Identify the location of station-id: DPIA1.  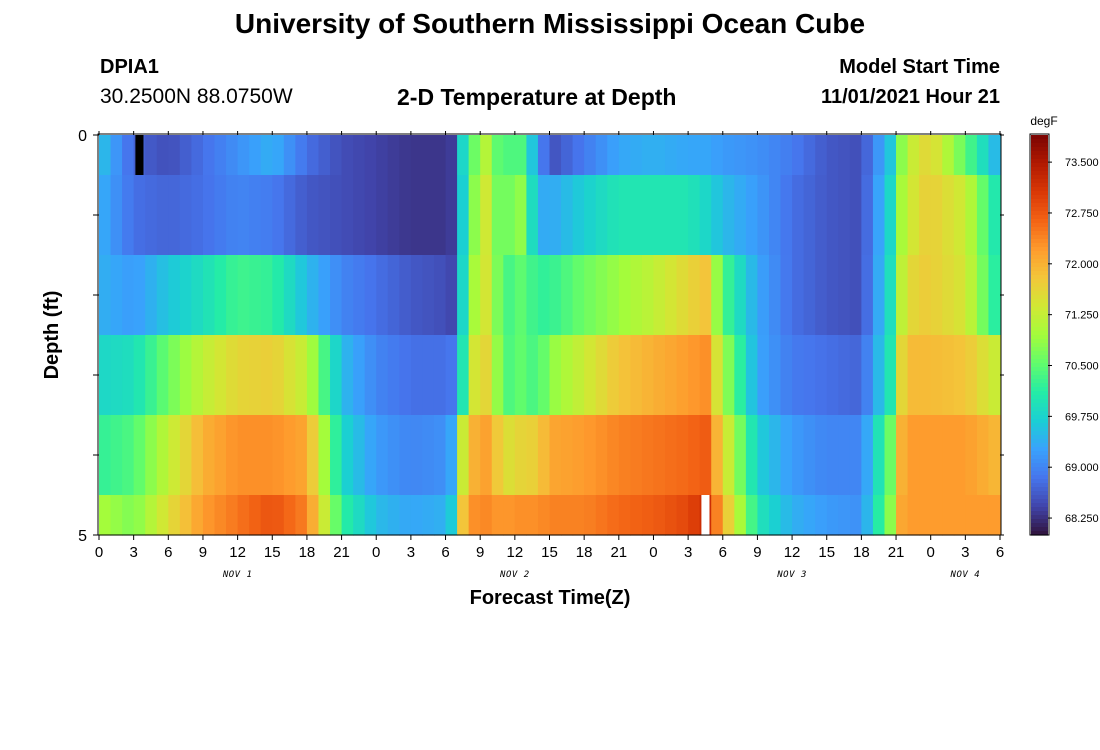
(129, 67).